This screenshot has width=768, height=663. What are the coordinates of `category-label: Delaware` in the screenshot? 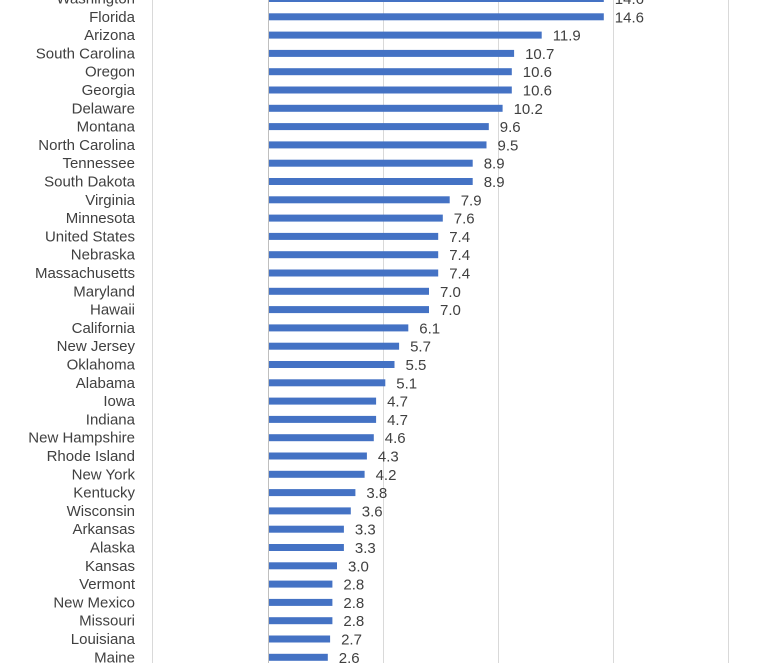 It's located at (103, 108).